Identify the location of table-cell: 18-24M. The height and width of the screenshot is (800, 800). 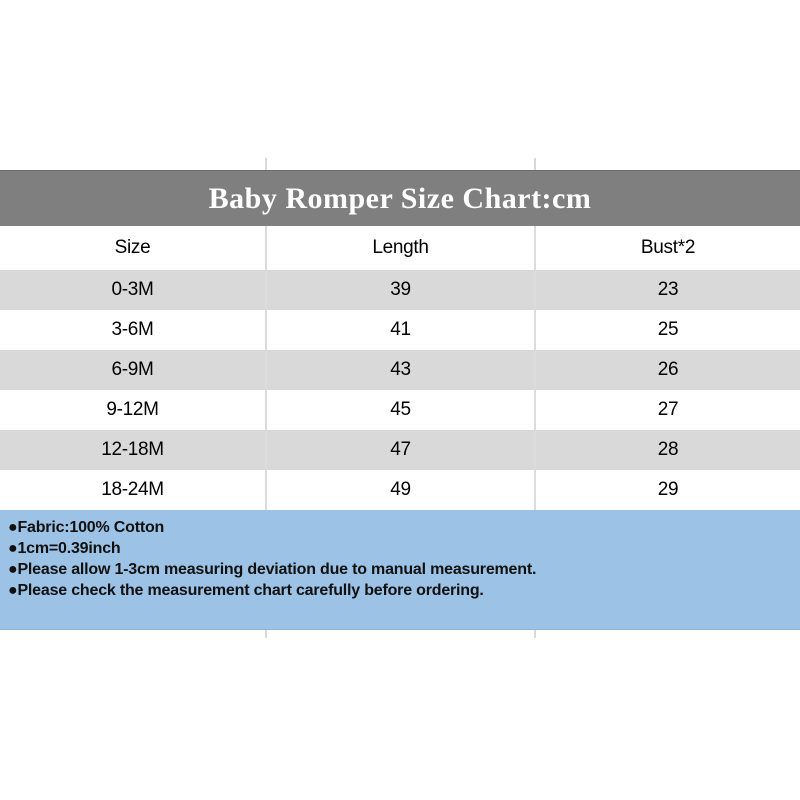
(133, 490).